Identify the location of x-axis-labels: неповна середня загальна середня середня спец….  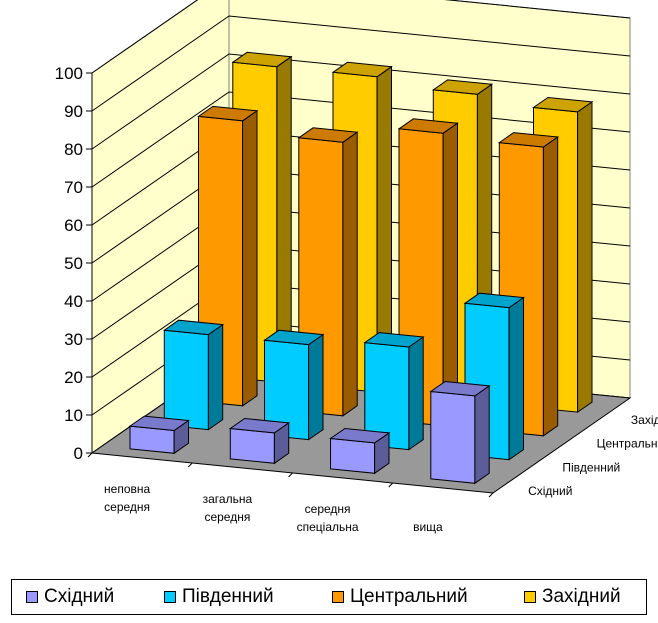
(273, 508).